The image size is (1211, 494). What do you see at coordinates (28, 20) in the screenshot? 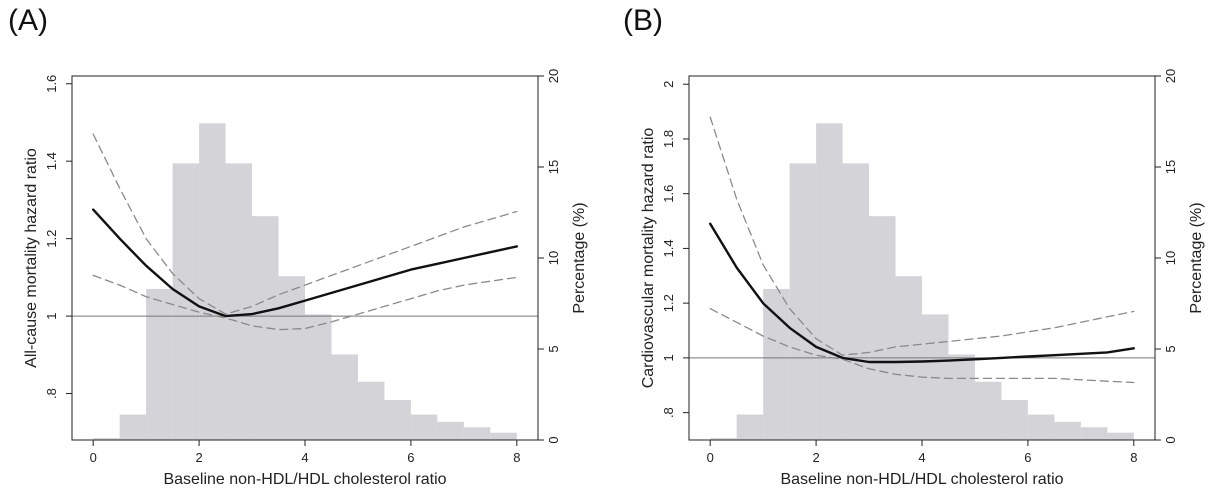
I see `panel-label-a: (A)` at bounding box center [28, 20].